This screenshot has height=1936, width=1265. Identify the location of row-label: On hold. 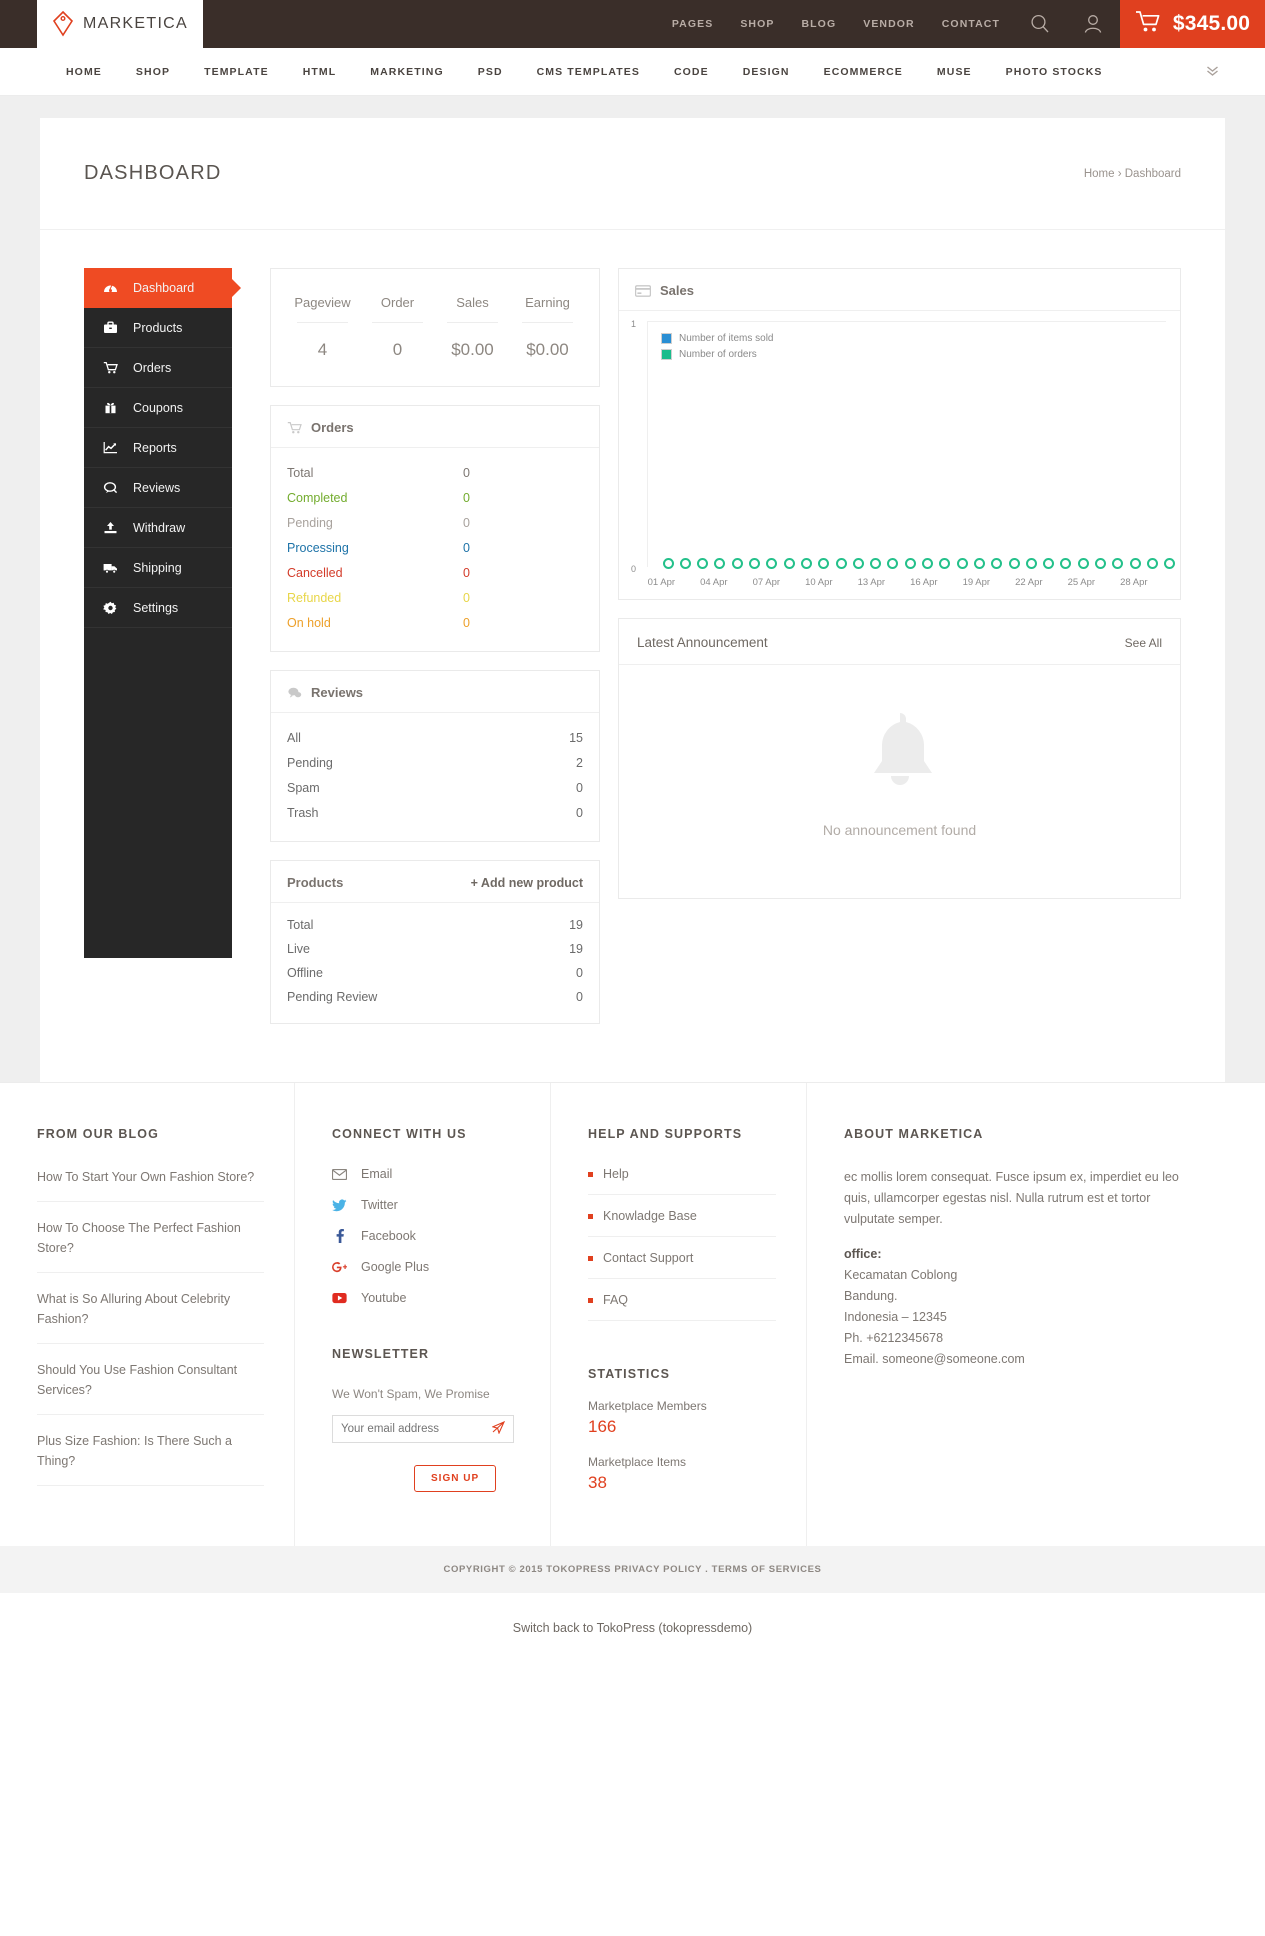
(309, 622).